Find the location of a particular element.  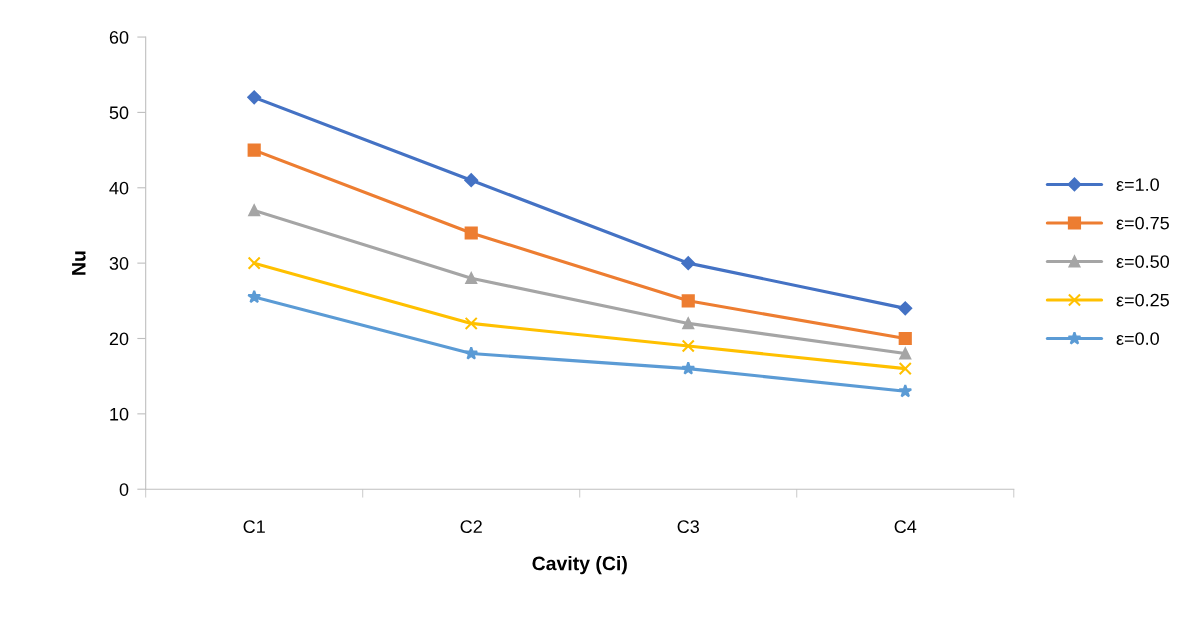

y-tick-label: 50 is located at coordinates (119, 113).